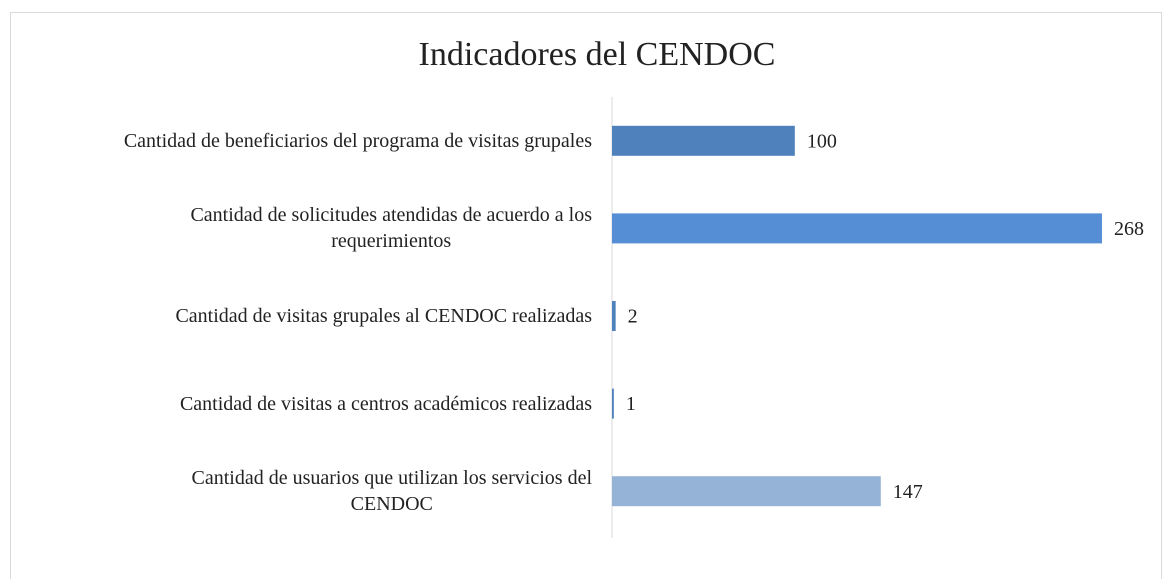 The height and width of the screenshot is (579, 1172). What do you see at coordinates (908, 492) in the screenshot?
I see `value-label: 147` at bounding box center [908, 492].